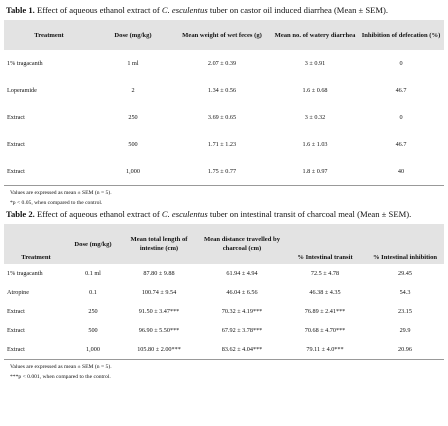 This screenshot has height=426, width=448. I want to click on table-cell: 20.96, so click(405, 350).